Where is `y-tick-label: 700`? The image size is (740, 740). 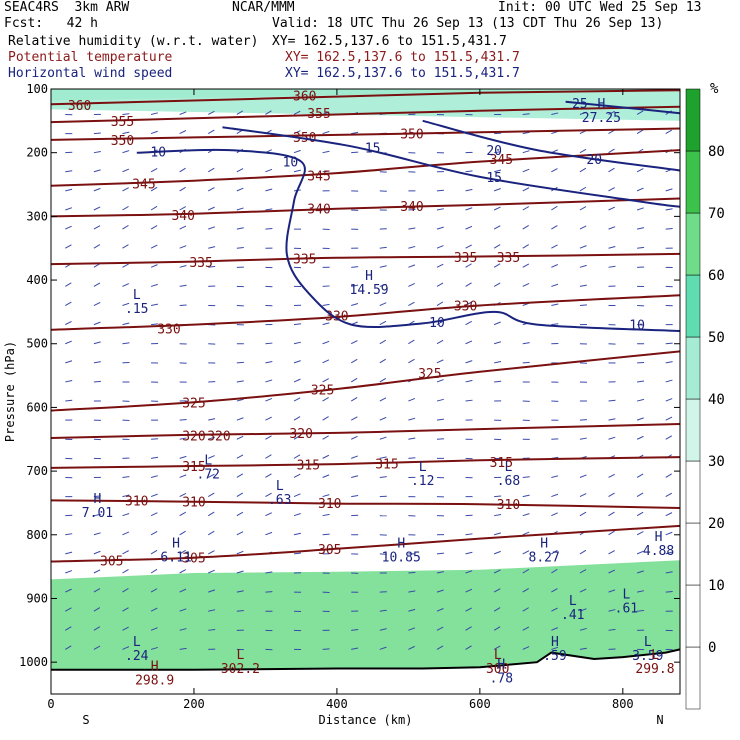
y-tick-label: 700 is located at coordinates (37, 471).